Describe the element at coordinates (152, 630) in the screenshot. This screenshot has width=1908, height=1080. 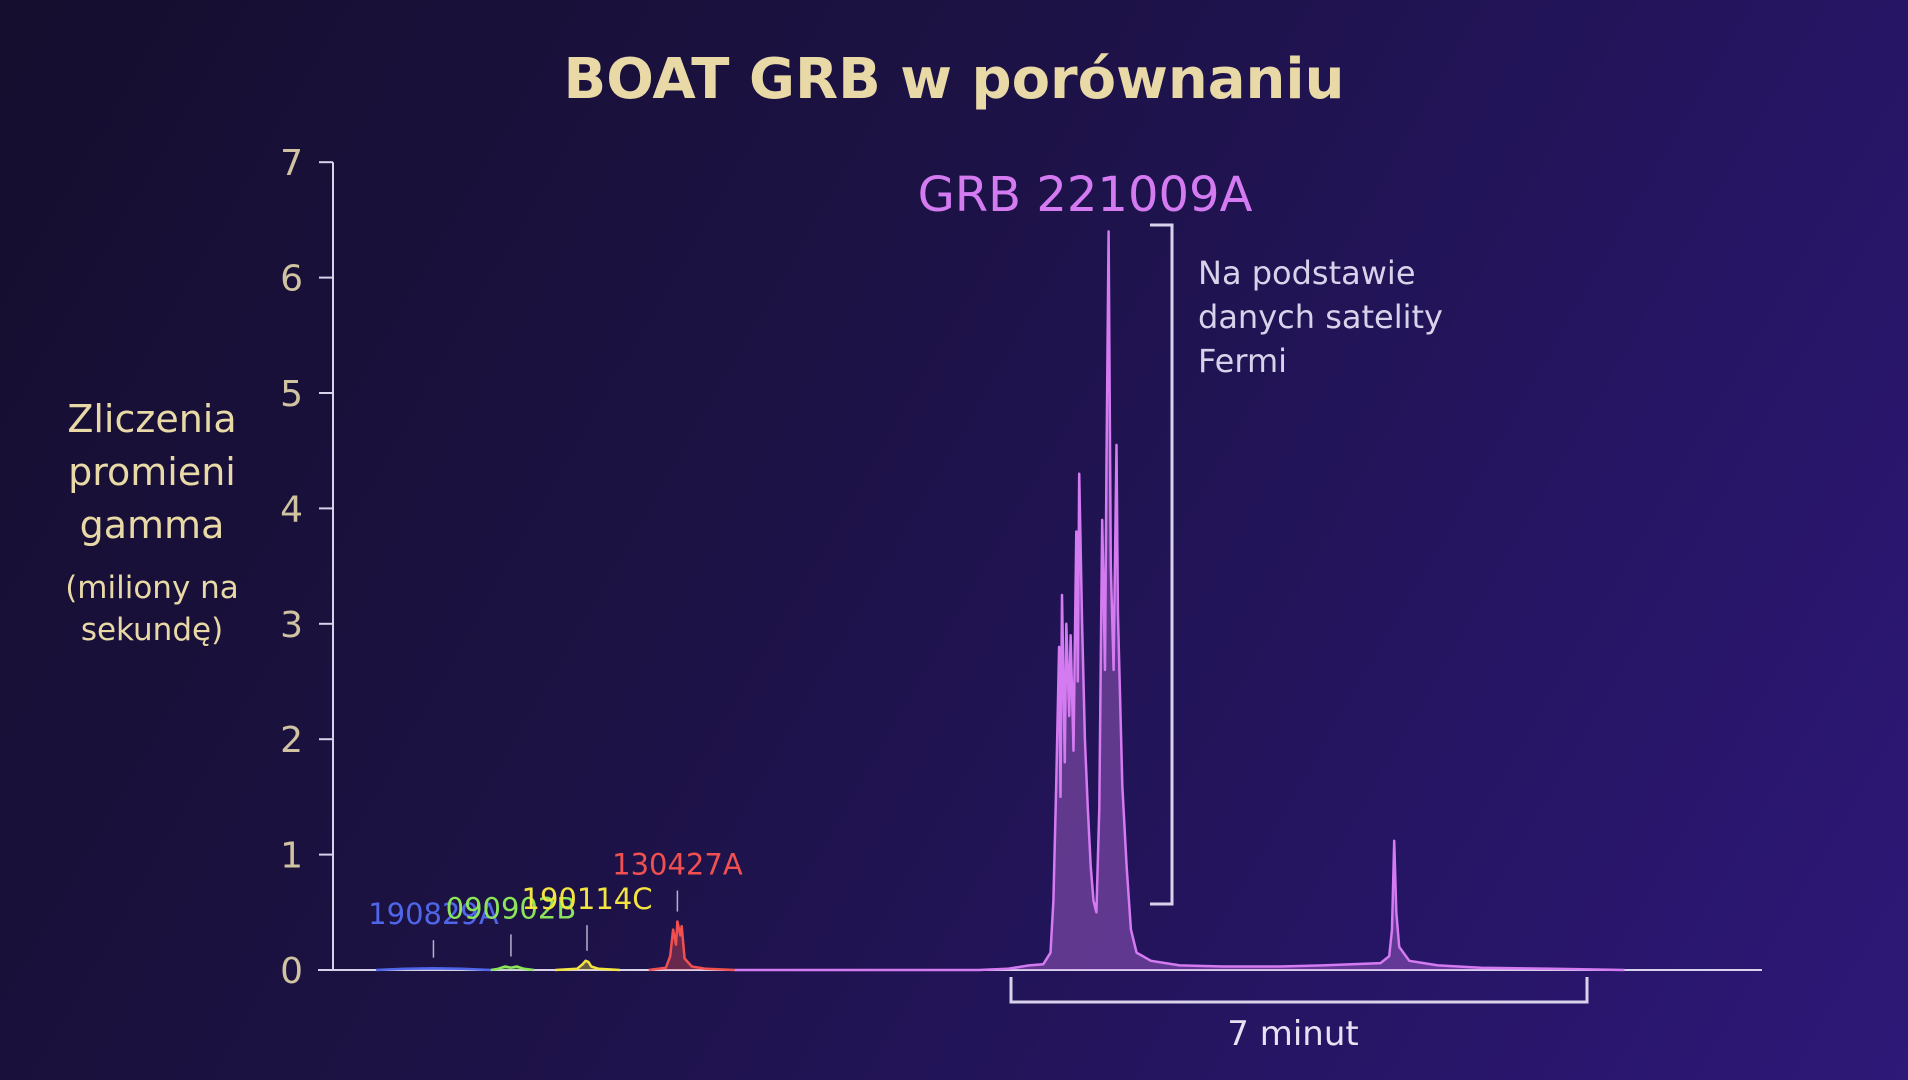
I see `y-label-unit-line-2: sekundę)` at that location.